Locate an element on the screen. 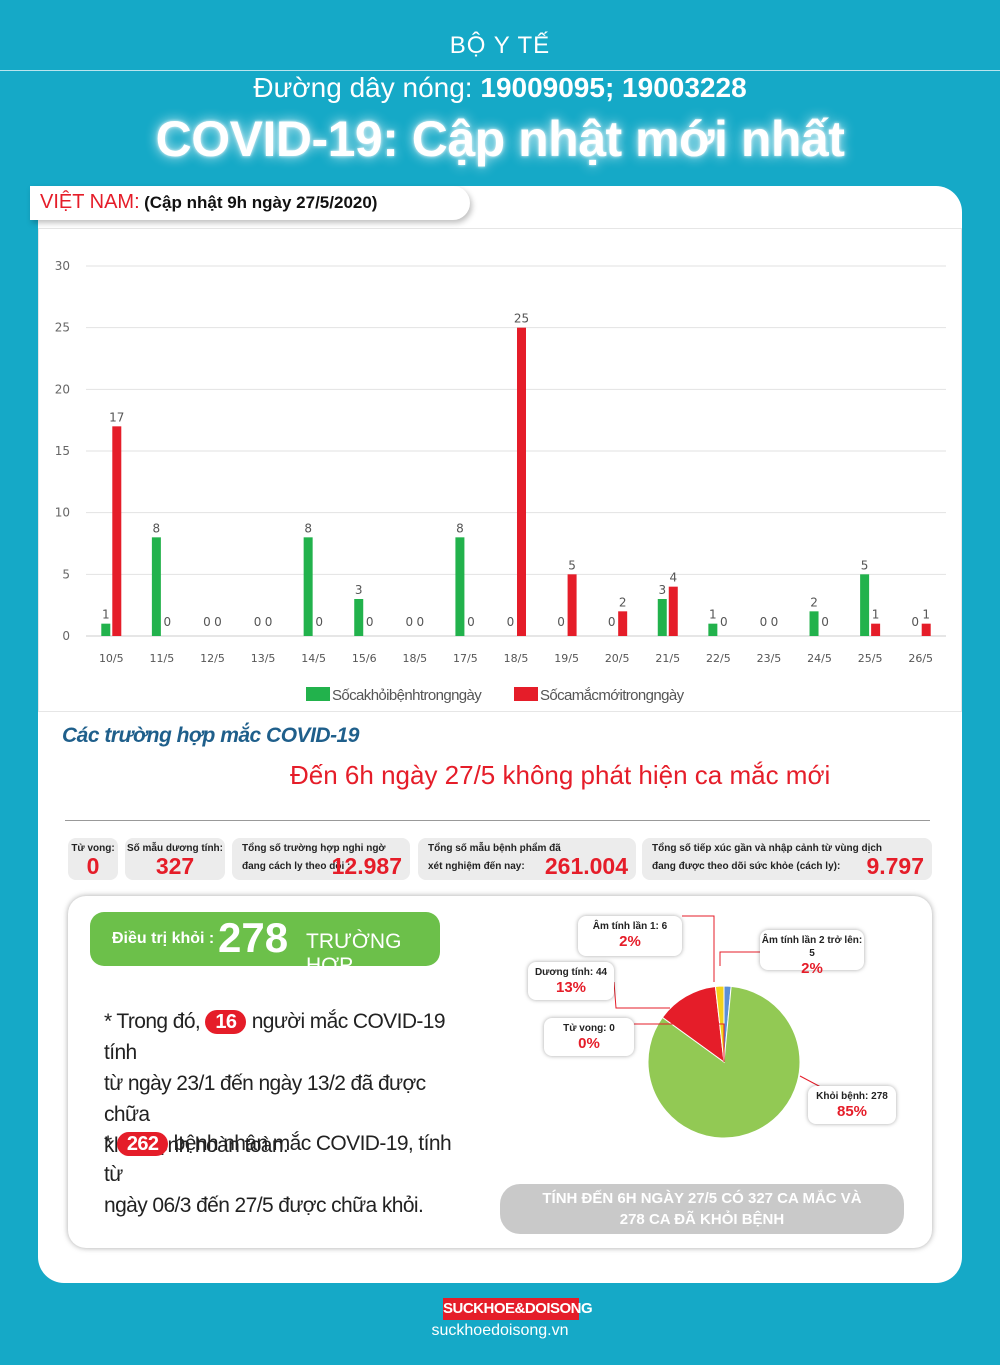 The width and height of the screenshot is (1000, 1365). stat-label: Tử vong: is located at coordinates (93, 848).